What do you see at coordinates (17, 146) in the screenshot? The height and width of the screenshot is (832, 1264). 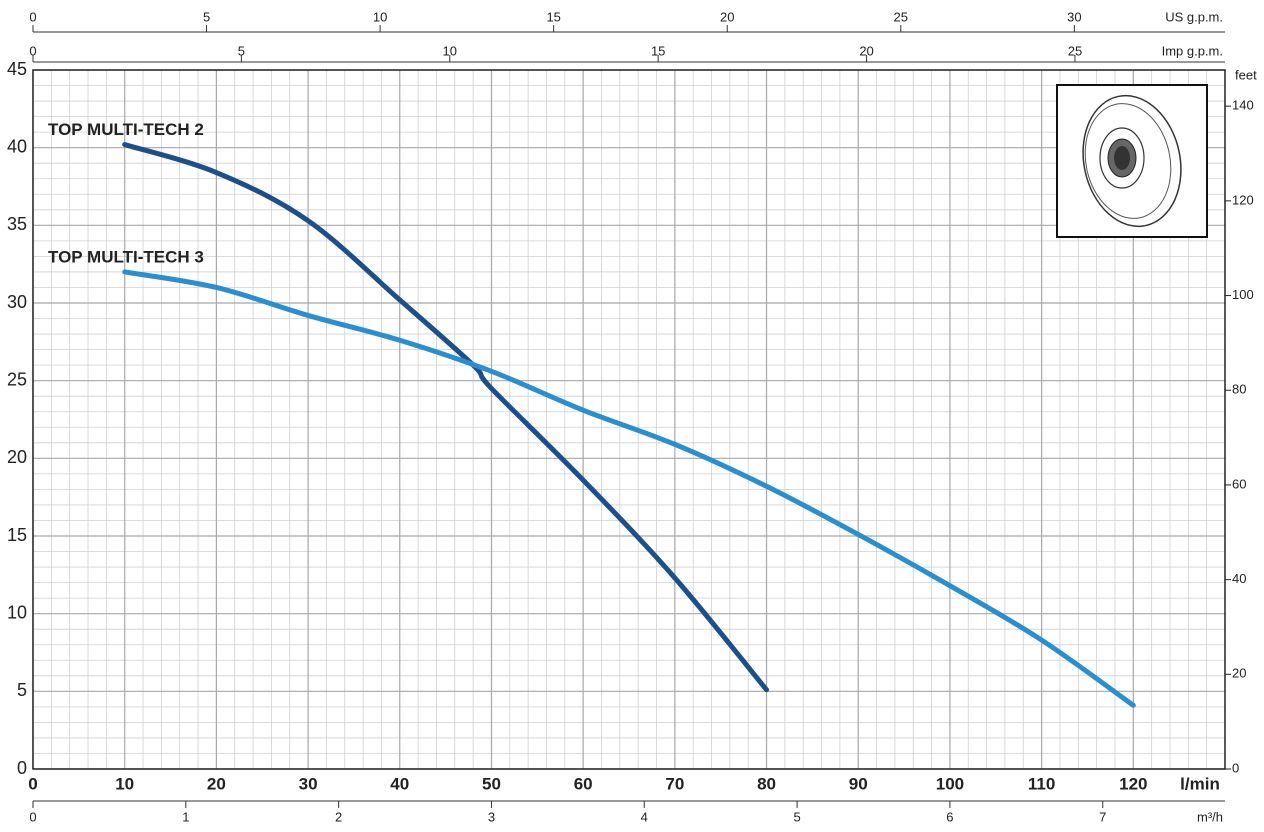 I see `y-tick-label: 40` at bounding box center [17, 146].